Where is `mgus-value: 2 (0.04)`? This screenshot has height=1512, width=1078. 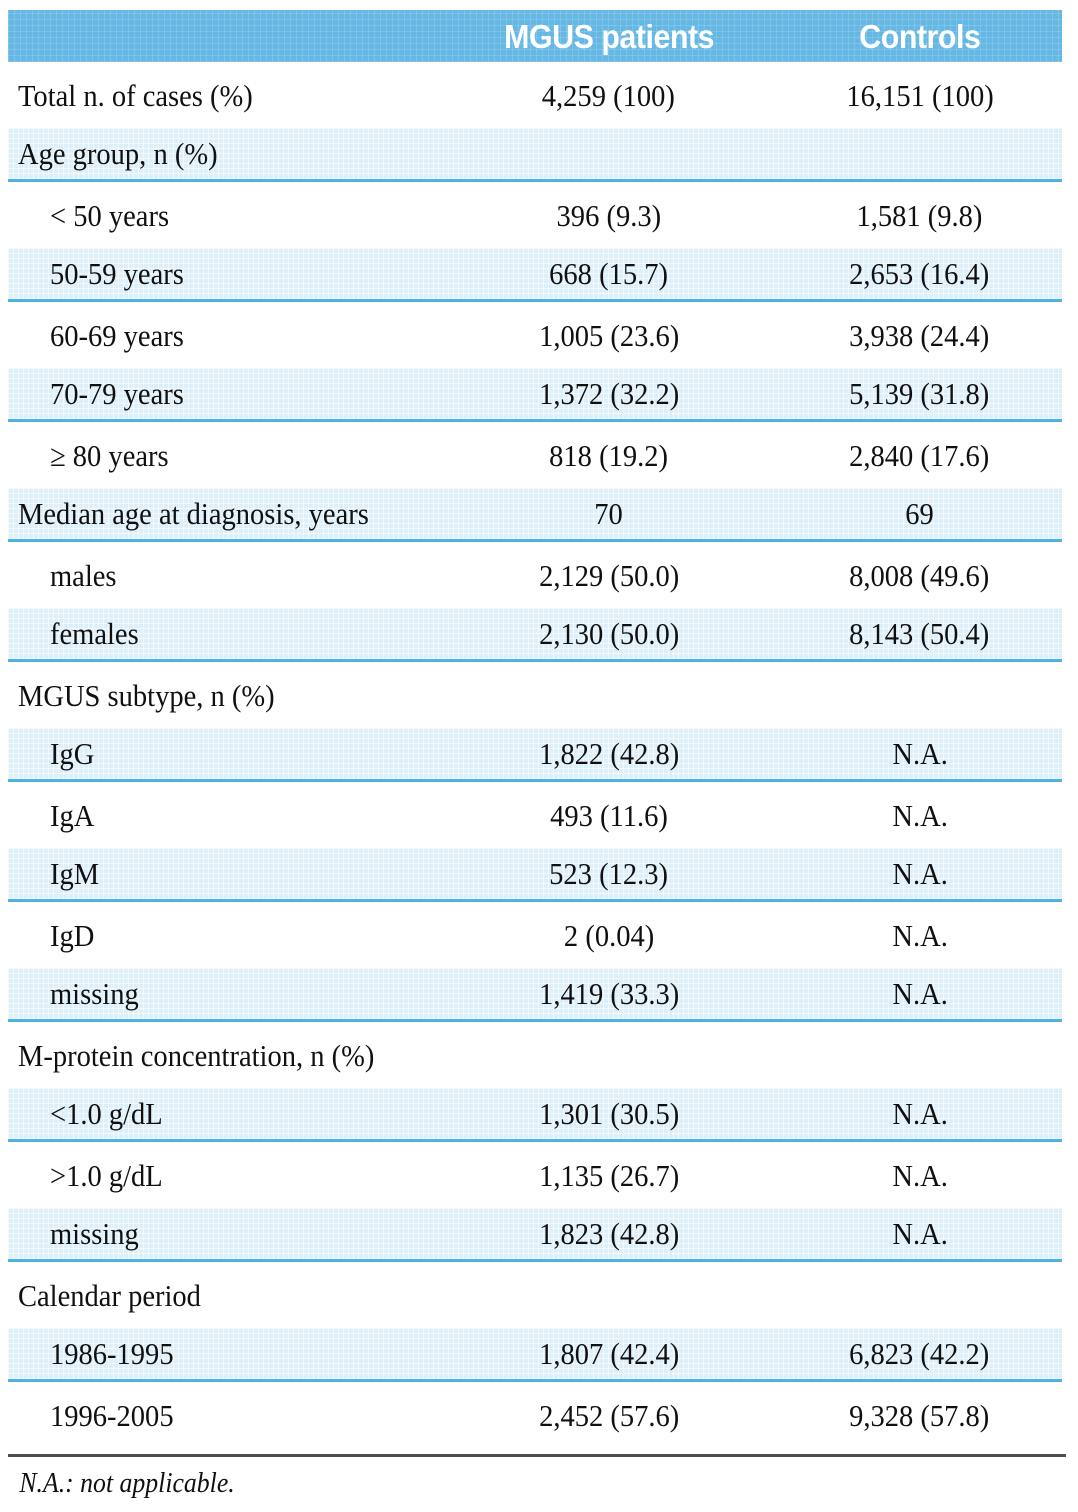
mgus-value: 2 (0.04) is located at coordinates (608, 935).